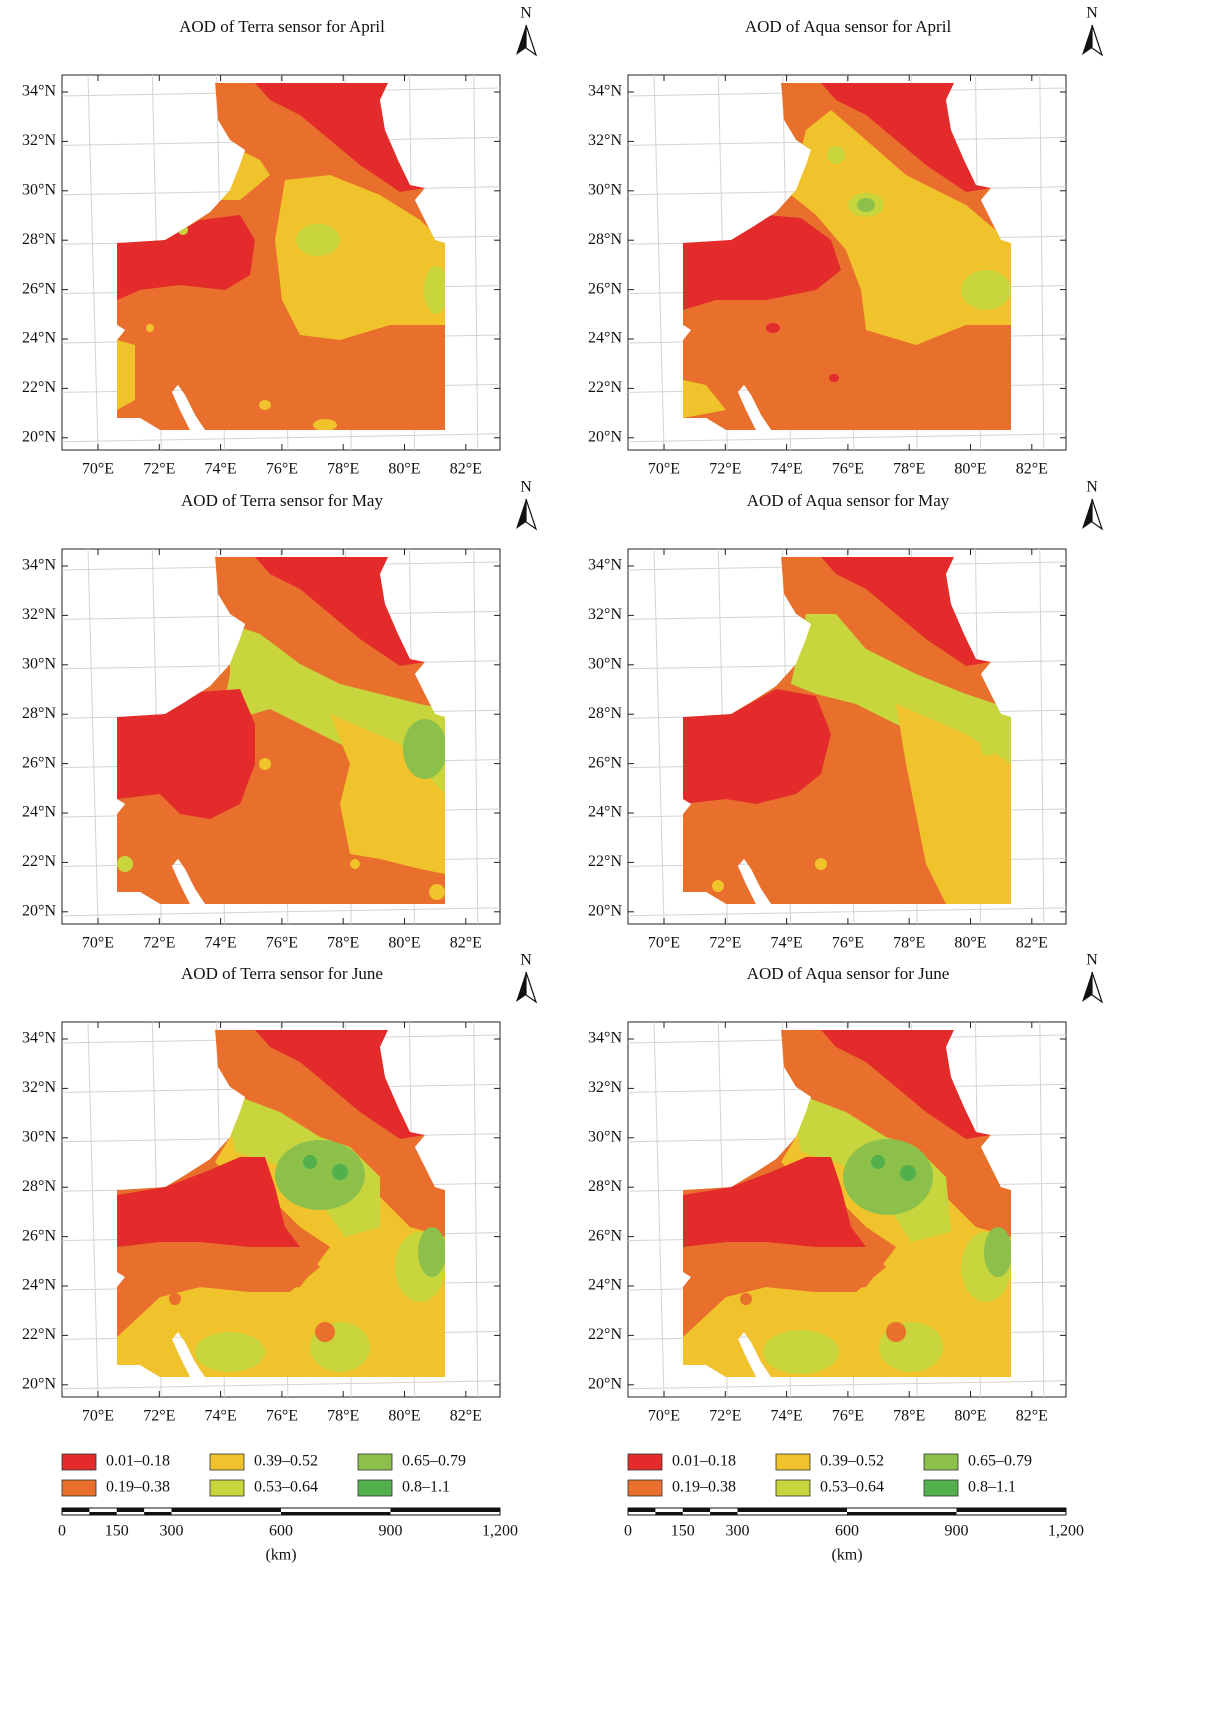  What do you see at coordinates (281, 1531) in the screenshot?
I see `scale-label: 600` at bounding box center [281, 1531].